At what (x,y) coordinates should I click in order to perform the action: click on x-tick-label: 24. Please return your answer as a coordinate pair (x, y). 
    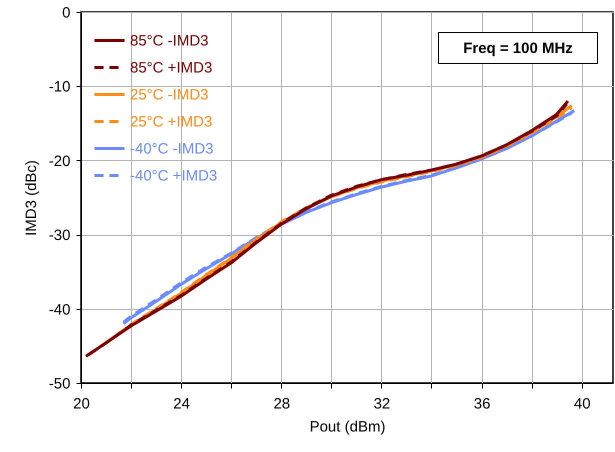
    Looking at the image, I should click on (181, 404).